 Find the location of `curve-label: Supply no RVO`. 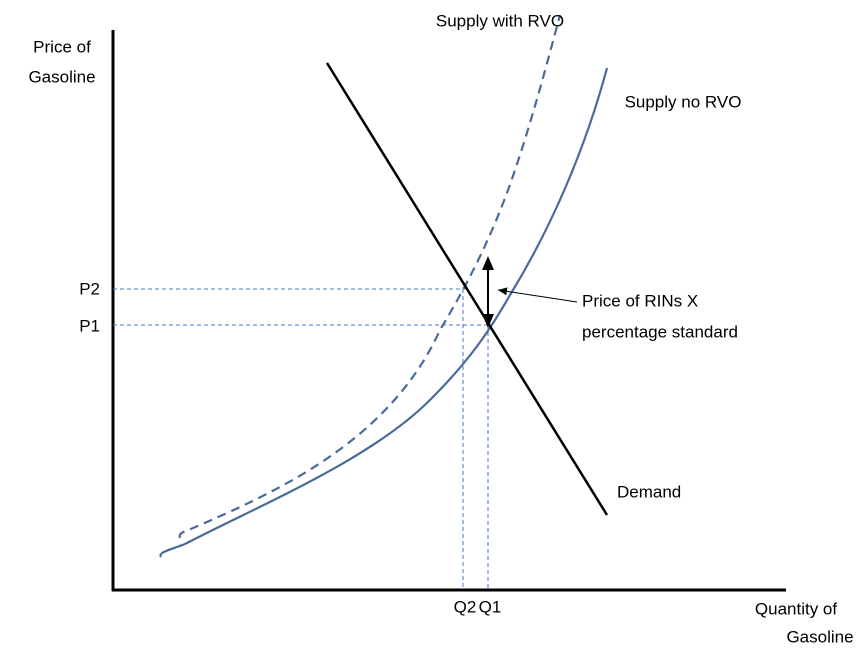

curve-label: Supply no RVO is located at coordinates (683, 101).